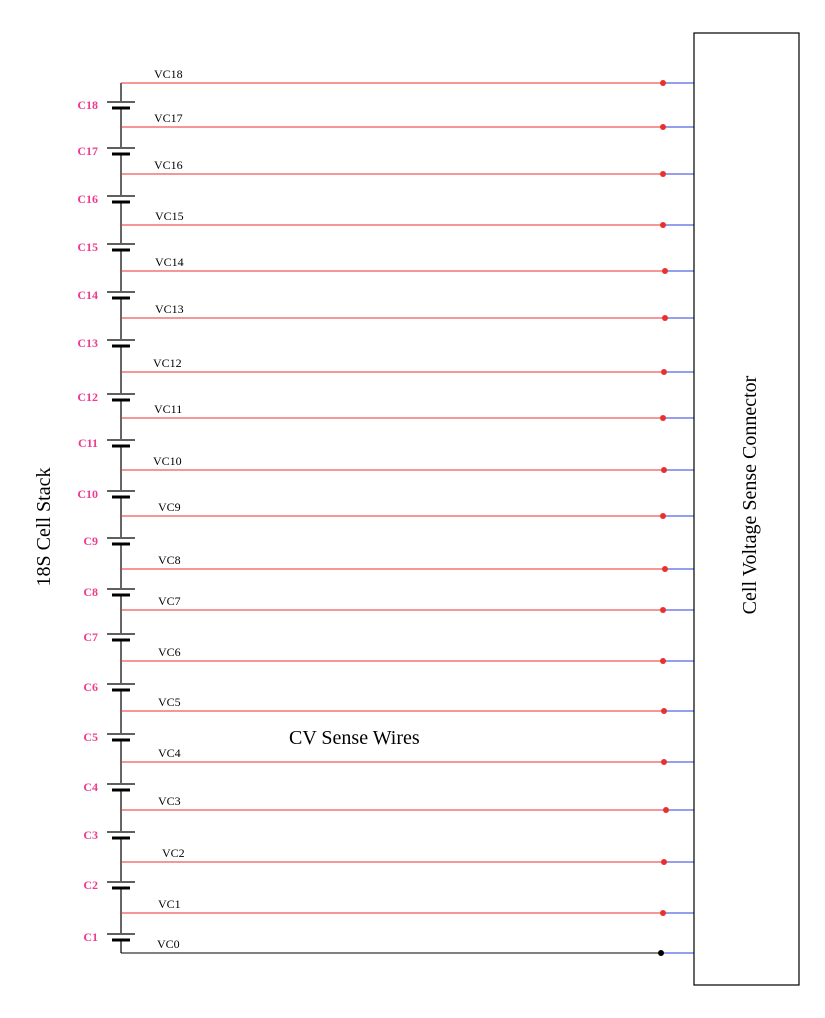 The image size is (825, 1018). I want to click on cell-label: C2, so click(90, 885).